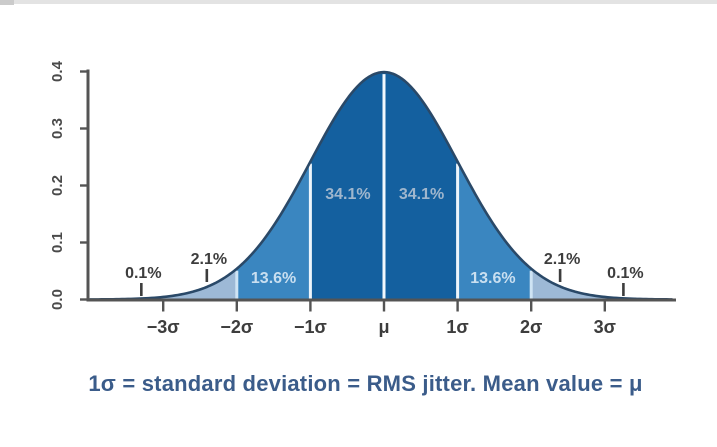  I want to click on y-tick-label: 0.2, so click(57, 185).